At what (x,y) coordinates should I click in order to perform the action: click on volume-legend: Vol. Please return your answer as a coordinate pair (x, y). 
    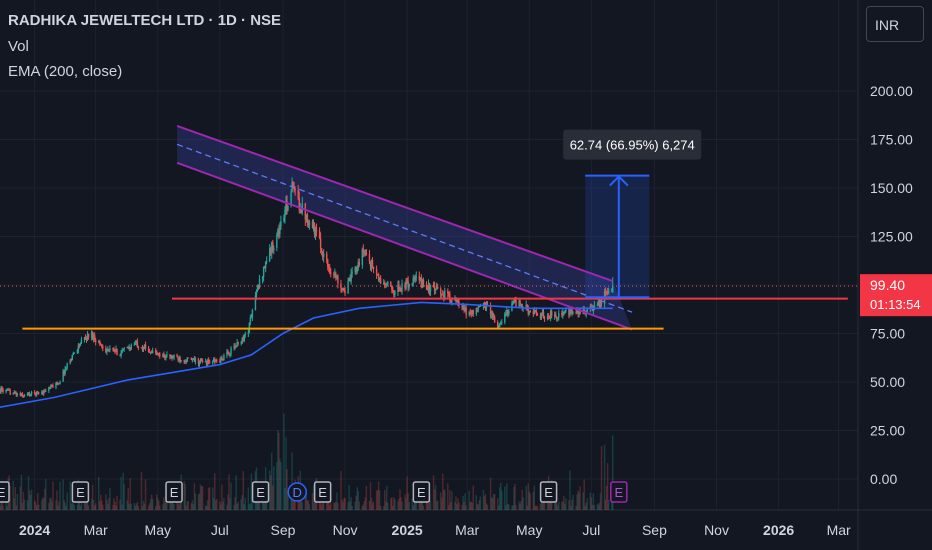
    Looking at the image, I should click on (18, 46).